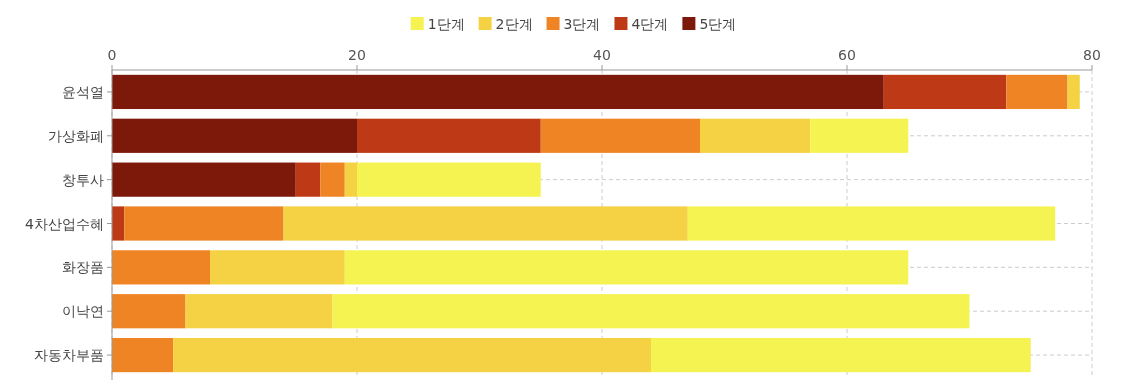 The width and height of the screenshot is (1121, 380). Describe the element at coordinates (847, 55) in the screenshot. I see `x-tick-label: 60` at that location.